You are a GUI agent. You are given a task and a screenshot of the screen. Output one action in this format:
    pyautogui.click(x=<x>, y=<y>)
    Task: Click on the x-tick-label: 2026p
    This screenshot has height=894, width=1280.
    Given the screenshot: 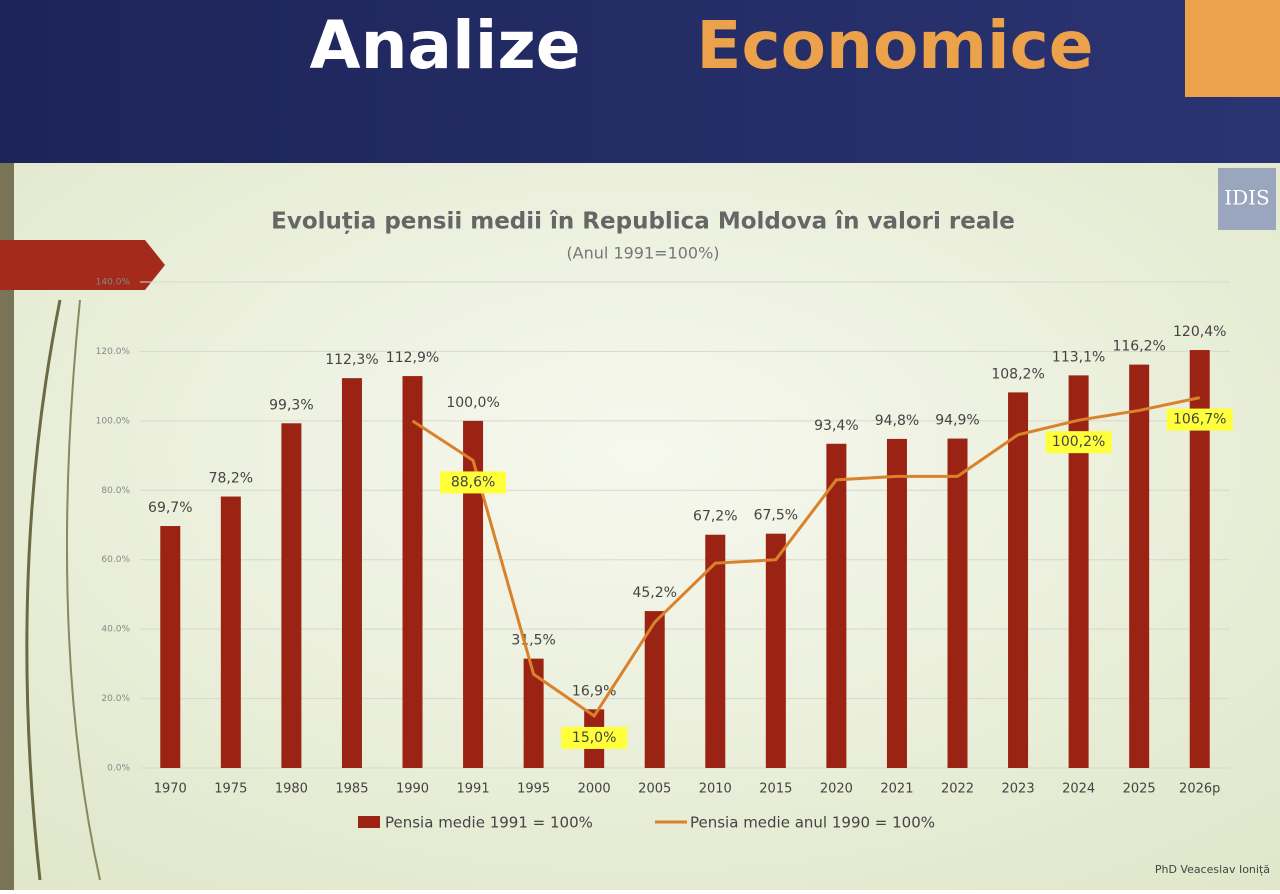 What is the action you would take?
    pyautogui.click(x=1199, y=789)
    